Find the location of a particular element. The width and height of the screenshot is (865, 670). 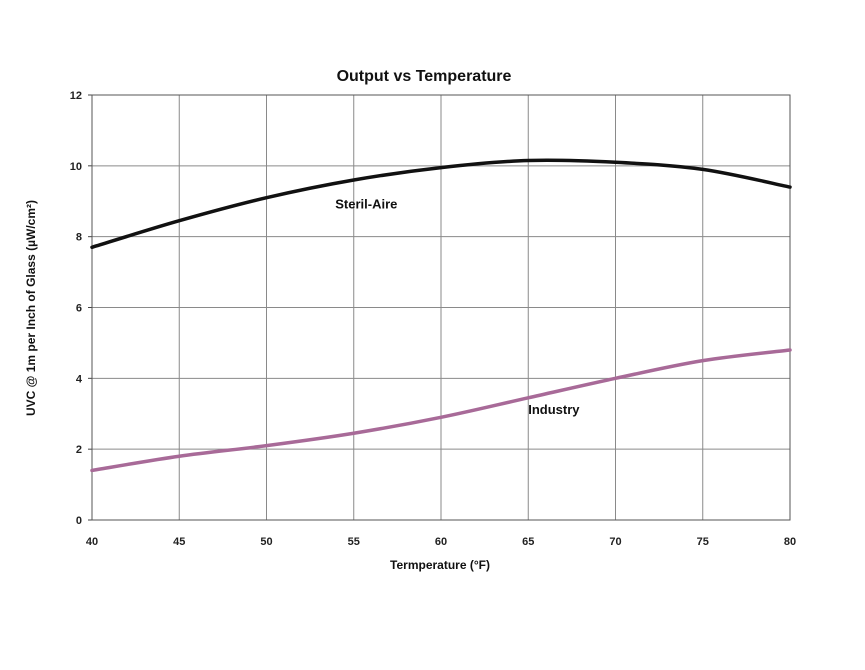

x-tick-label: 50 is located at coordinates (266, 542).